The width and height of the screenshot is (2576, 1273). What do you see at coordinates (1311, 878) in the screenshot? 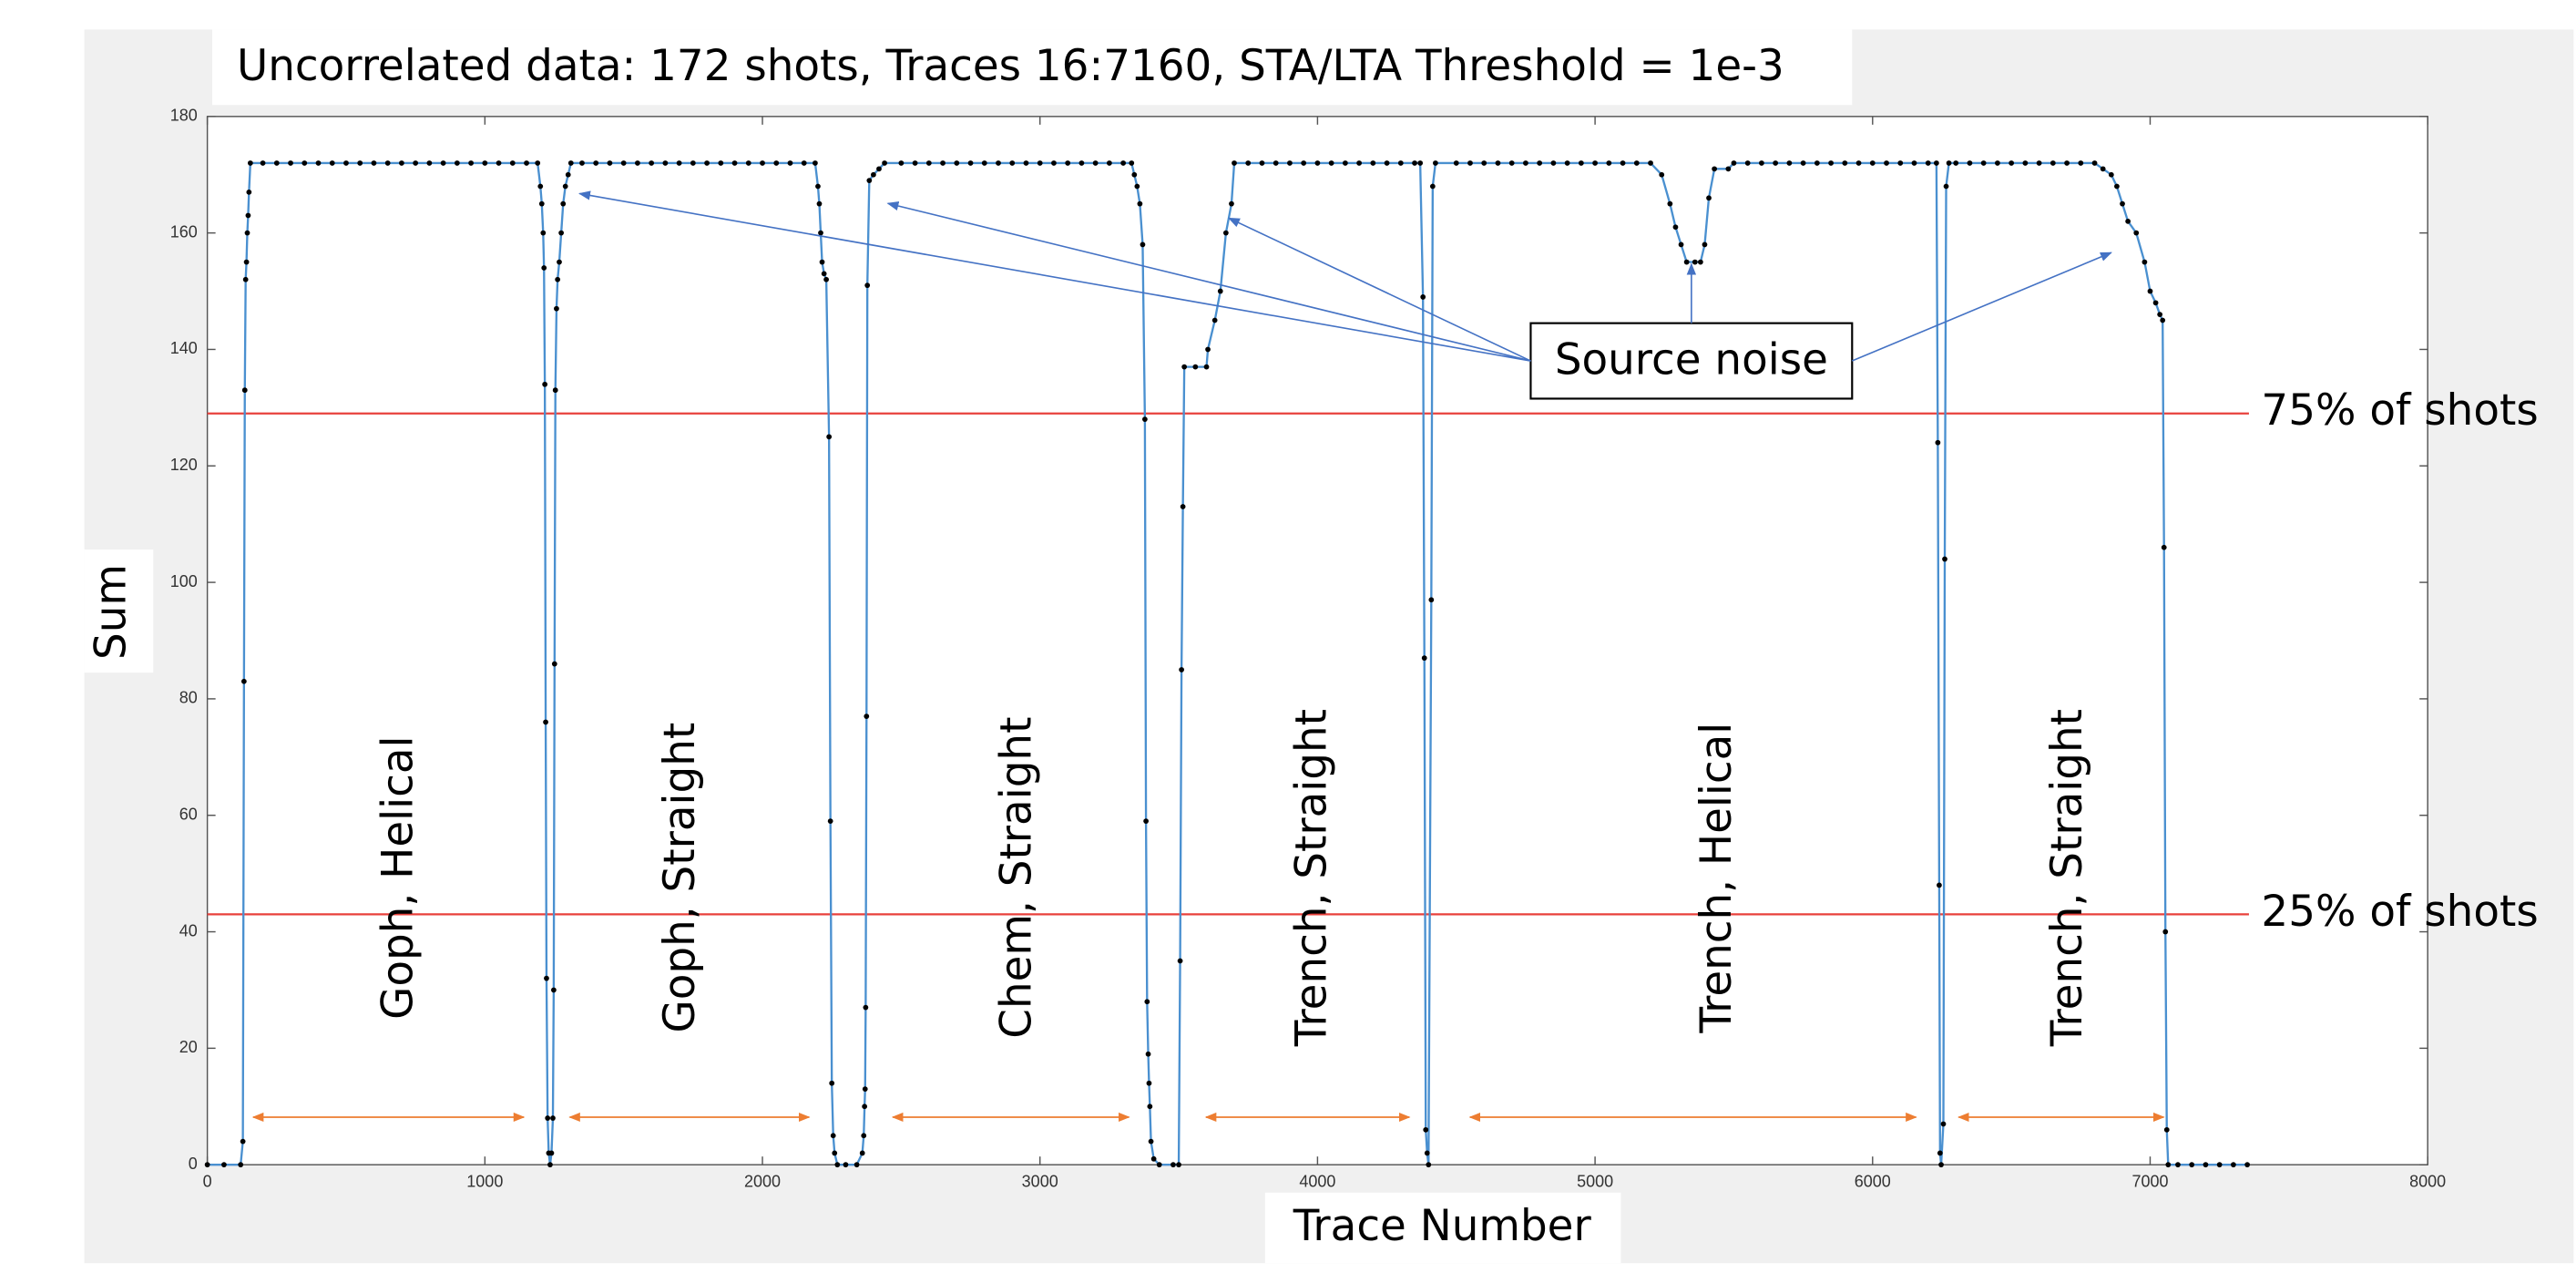
I see `segment-label: Trench, Straight` at bounding box center [1311, 878].